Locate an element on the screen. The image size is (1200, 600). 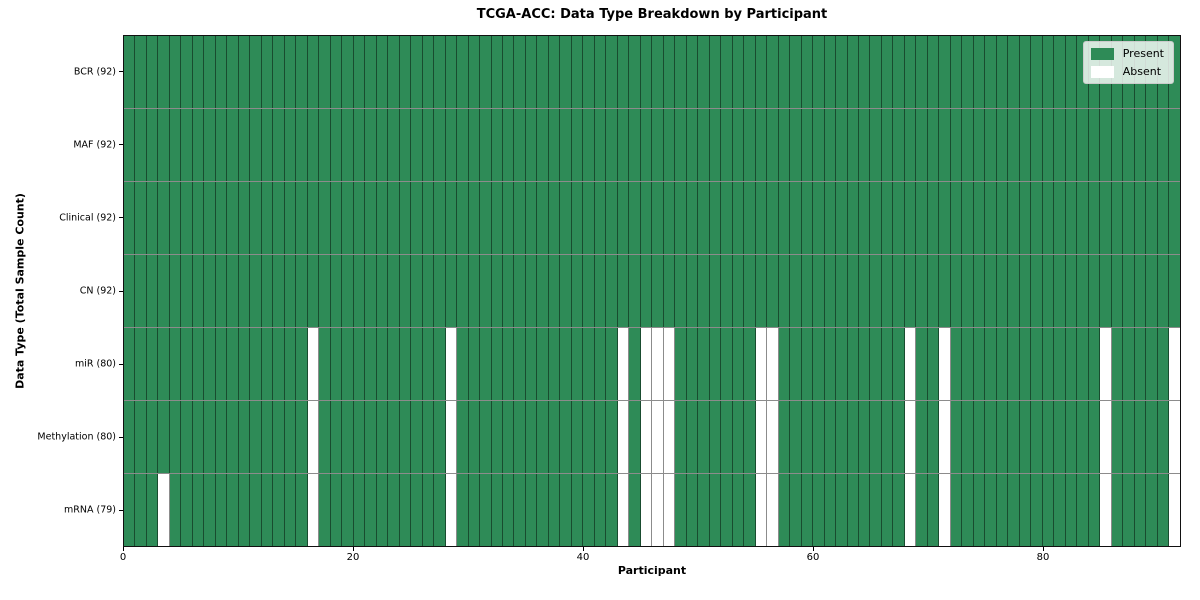
y-tick-mark is located at coordinates (121, 291).